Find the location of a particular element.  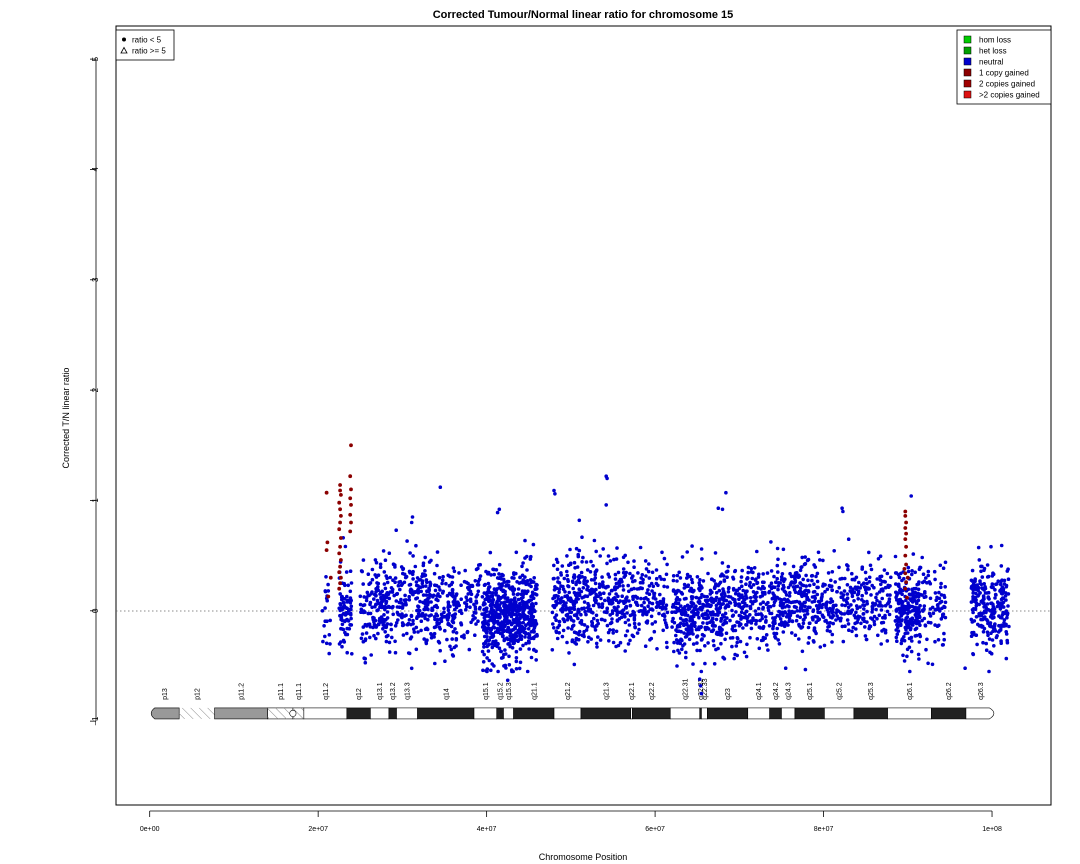

ideogram-band-label: q15.3 is located at coordinates (509, 691).